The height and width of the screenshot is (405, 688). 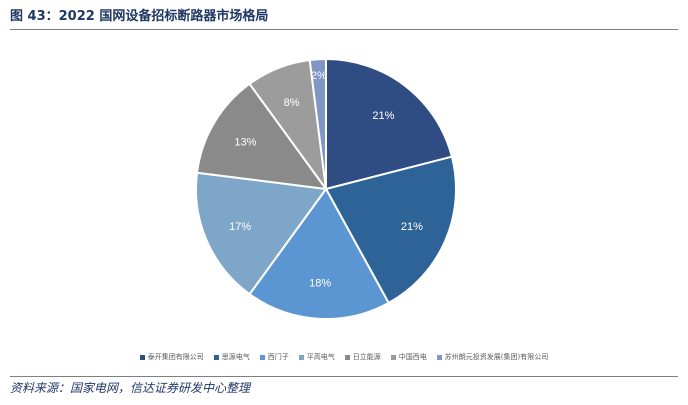 I want to click on legend-label: 苏州朗元投资发展(集团)有限公司, so click(x=496, y=357).